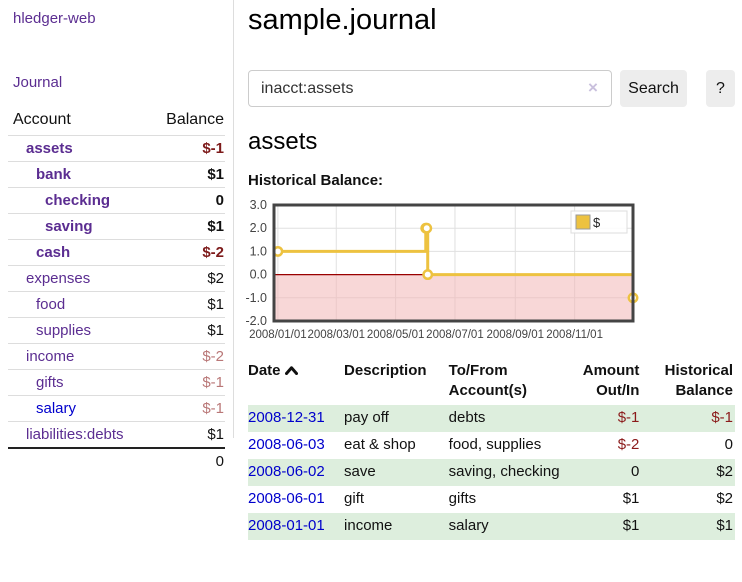  I want to click on account-row: assets $-1, so click(116, 148).